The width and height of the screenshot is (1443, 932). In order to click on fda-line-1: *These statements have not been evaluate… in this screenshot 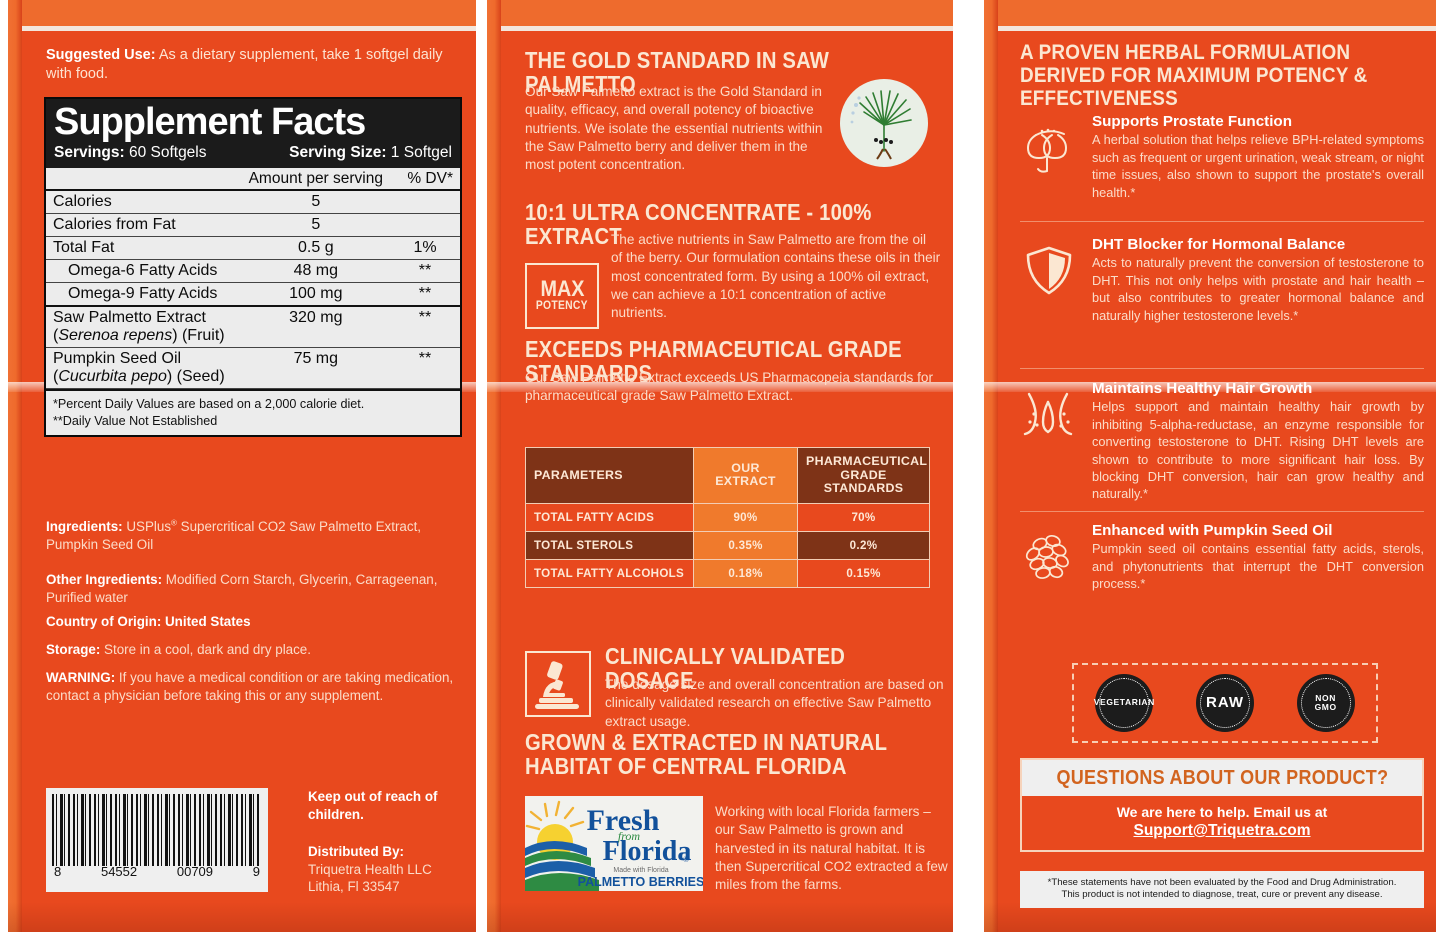, I will do `click(1222, 882)`.